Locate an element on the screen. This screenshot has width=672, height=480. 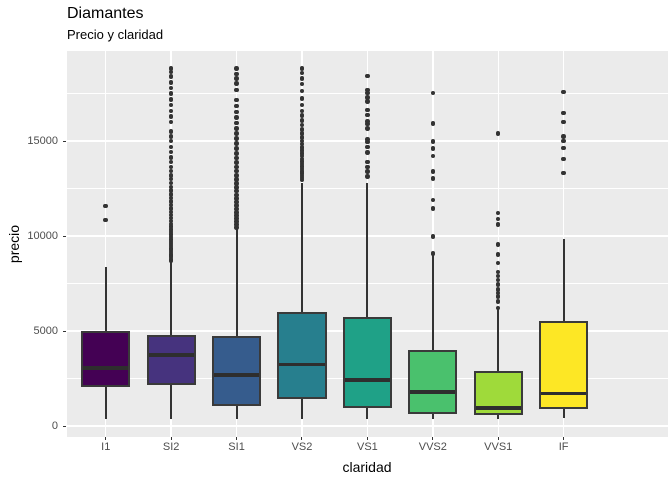
median-VS1 is located at coordinates (367, 380).